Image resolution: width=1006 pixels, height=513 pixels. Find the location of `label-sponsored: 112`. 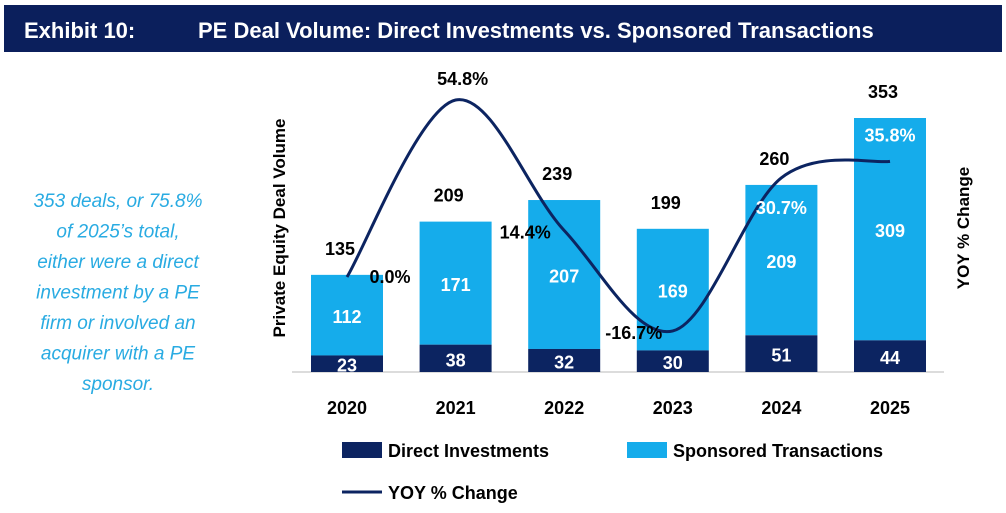

label-sponsored: 112 is located at coordinates (346, 317).